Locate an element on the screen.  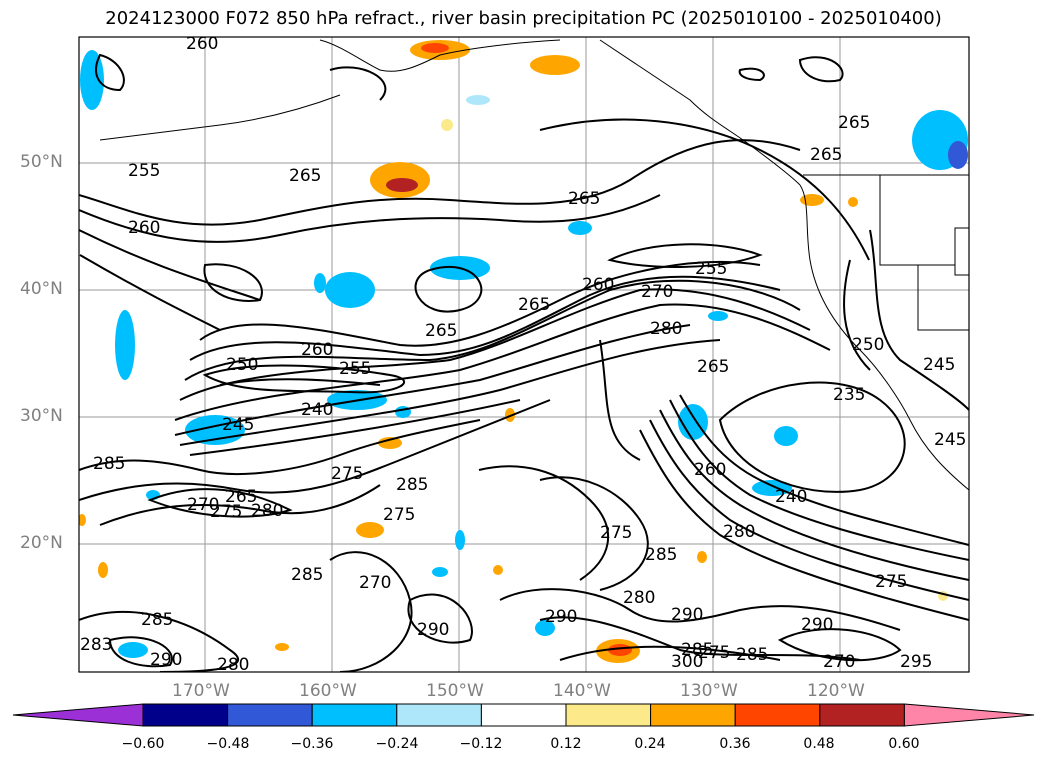
colorbar is located at coordinates (523, 715).